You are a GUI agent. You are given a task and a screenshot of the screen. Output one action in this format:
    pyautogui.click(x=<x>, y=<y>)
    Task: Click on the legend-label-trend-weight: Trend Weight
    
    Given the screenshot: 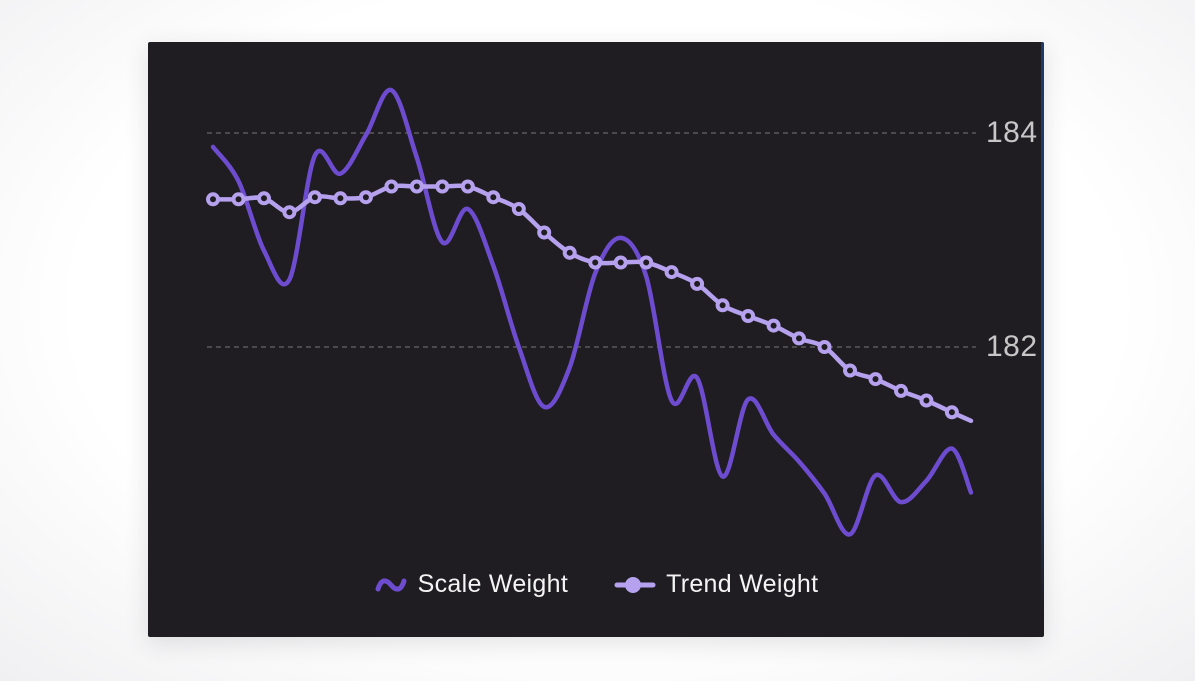 What is the action you would take?
    pyautogui.click(x=742, y=584)
    